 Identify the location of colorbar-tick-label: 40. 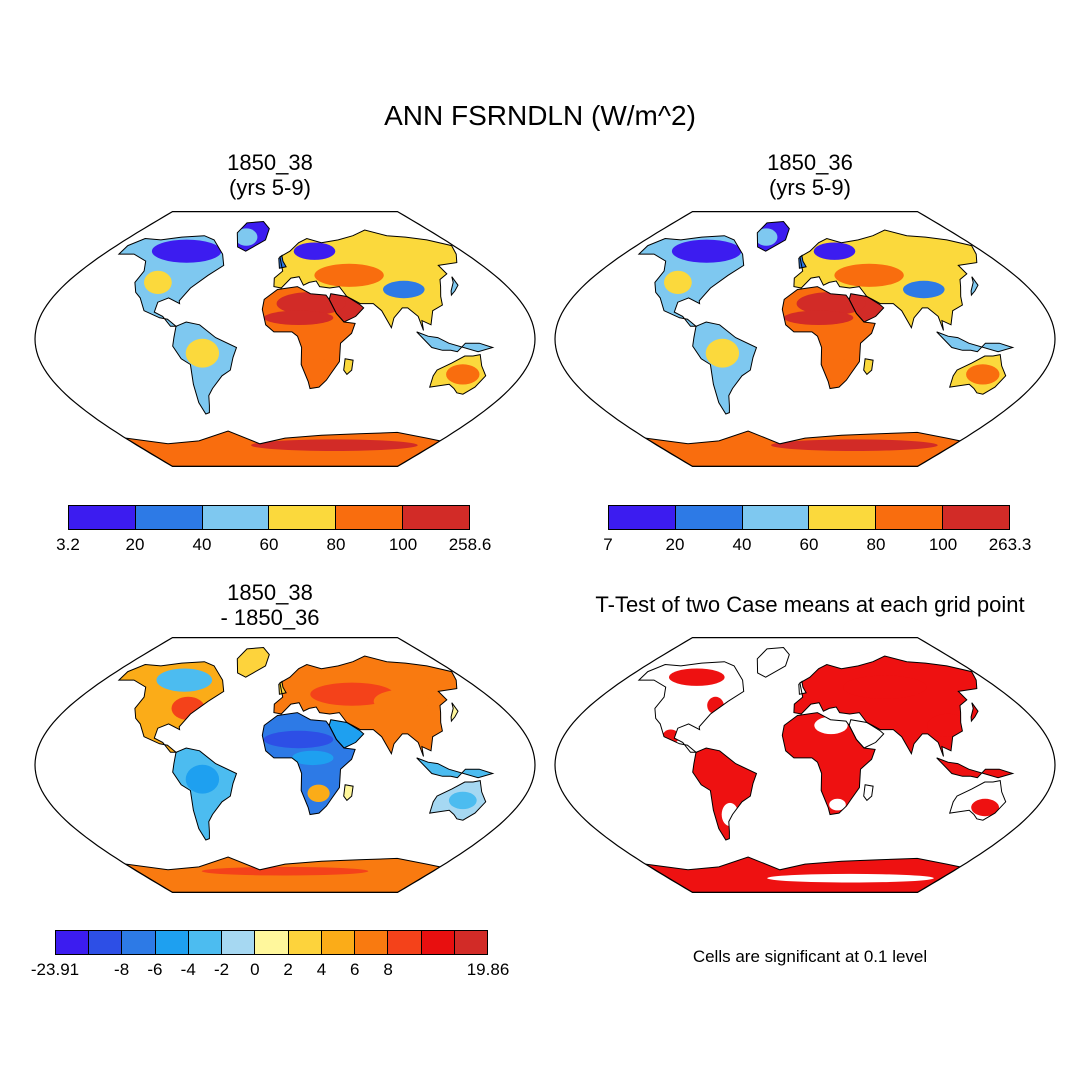
(202, 544).